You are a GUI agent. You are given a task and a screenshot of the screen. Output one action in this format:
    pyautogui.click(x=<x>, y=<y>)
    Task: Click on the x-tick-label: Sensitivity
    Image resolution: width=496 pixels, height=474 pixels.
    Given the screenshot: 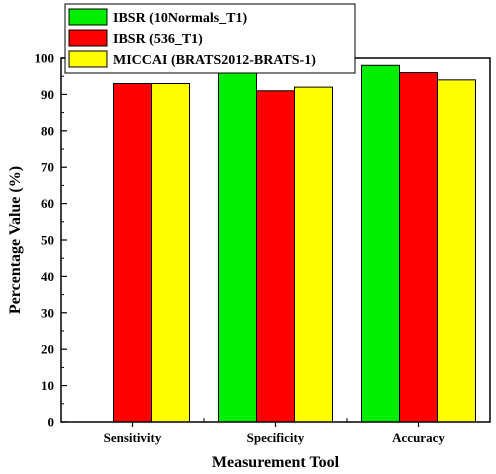 What is the action you would take?
    pyautogui.click(x=133, y=437)
    